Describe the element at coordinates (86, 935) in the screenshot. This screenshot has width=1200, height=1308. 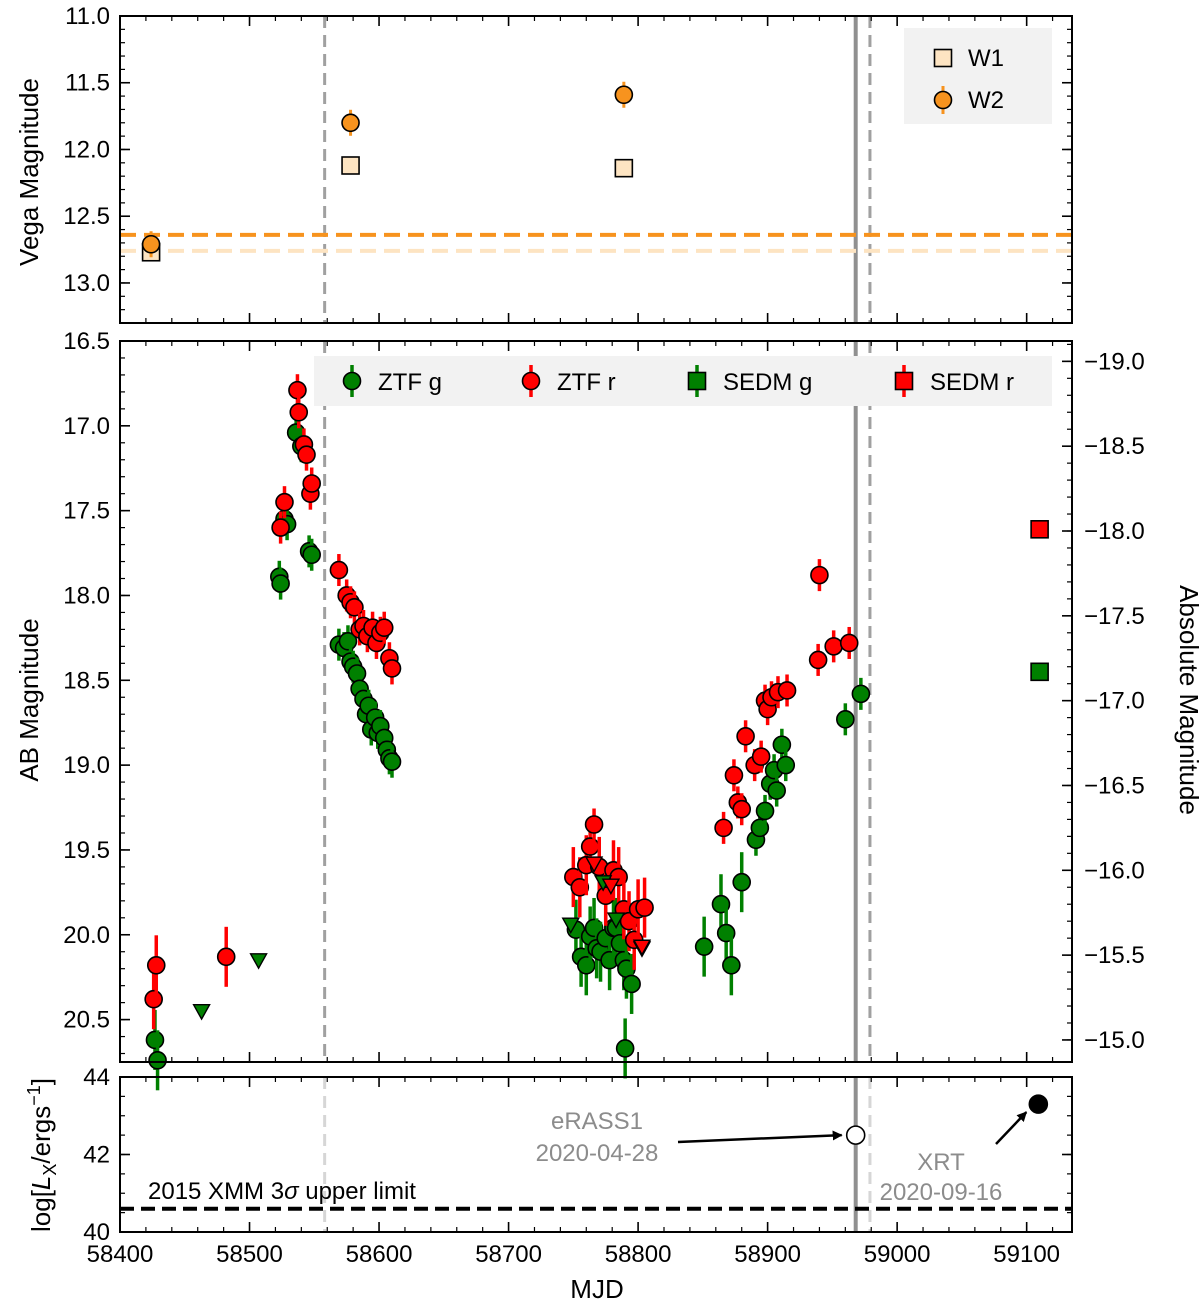
I see `y-tick-label: 20.0` at that location.